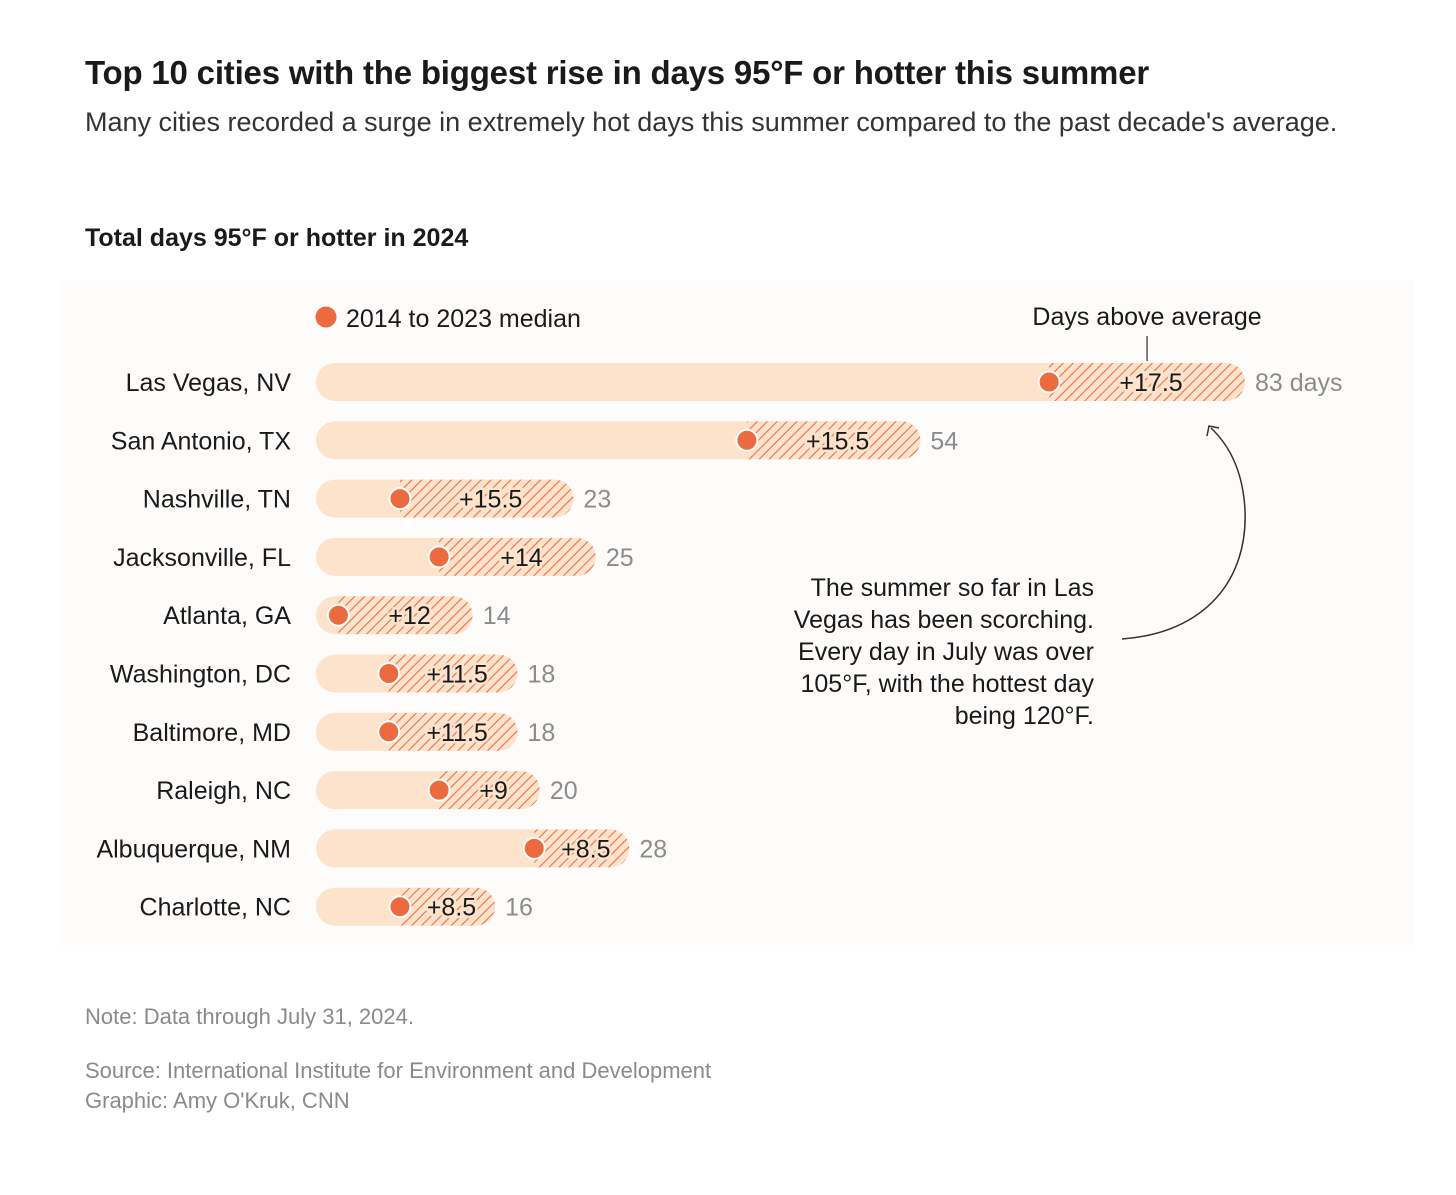 Image resolution: width=1456 pixels, height=1195 pixels. Describe the element at coordinates (344, 731) in the screenshot. I see `bar-row: Baltimore, MD +11.5 18` at that location.